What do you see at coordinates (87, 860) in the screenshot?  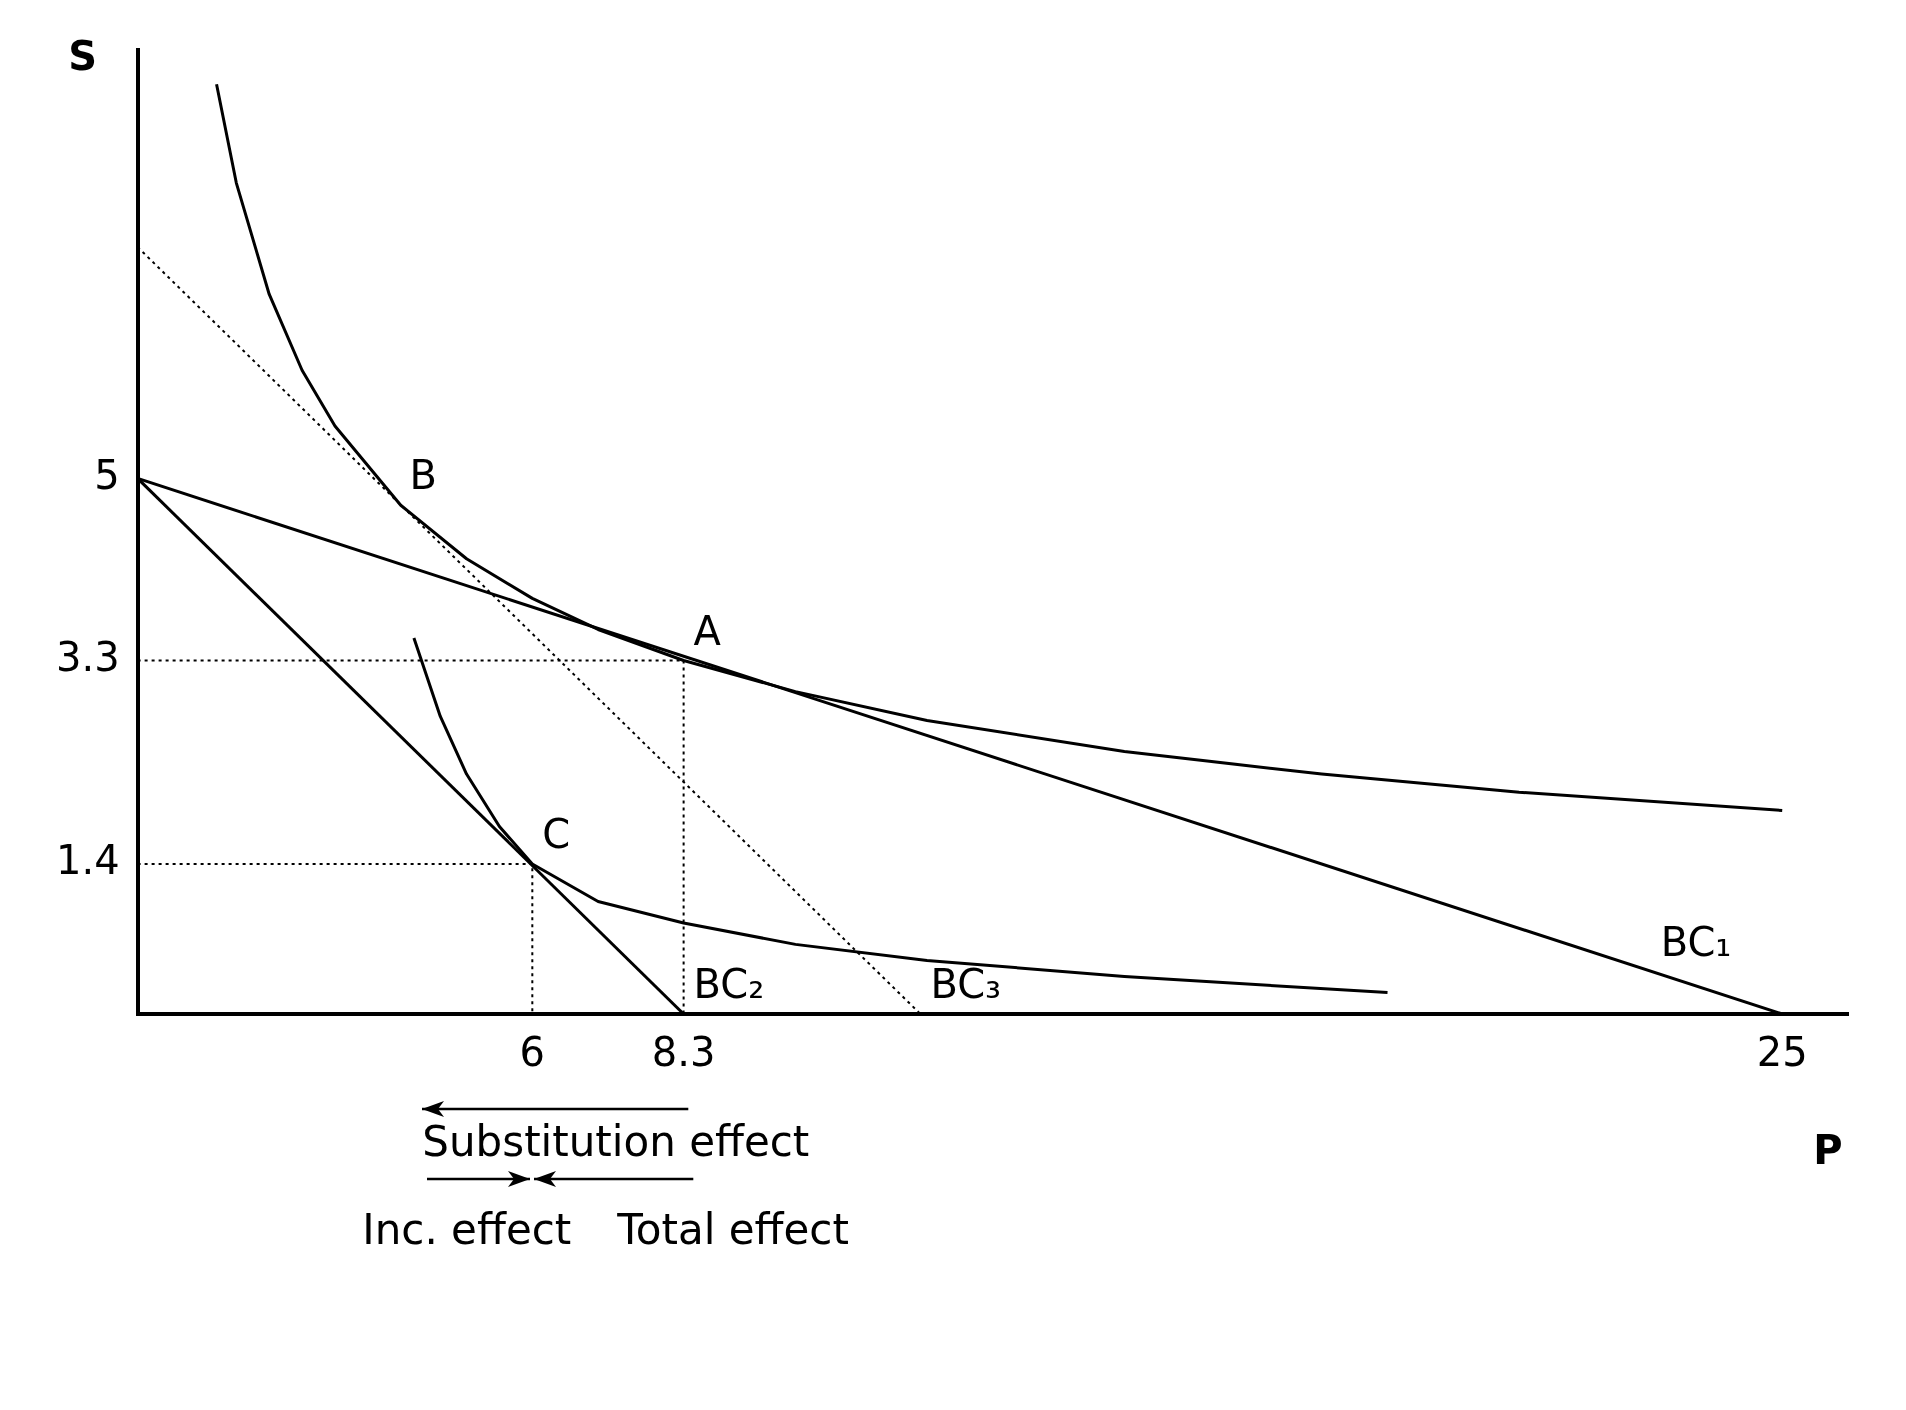 I see `y-tick-label: 1.4` at bounding box center [87, 860].